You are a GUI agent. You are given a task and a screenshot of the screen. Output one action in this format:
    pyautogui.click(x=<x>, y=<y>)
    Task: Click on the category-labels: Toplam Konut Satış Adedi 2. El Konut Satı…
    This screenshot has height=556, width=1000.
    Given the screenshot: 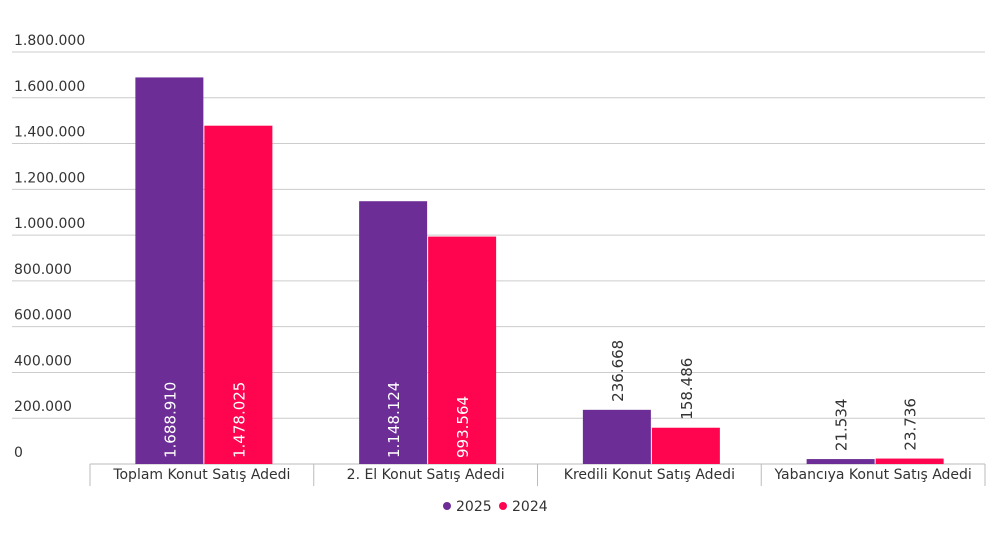 What is the action you would take?
    pyautogui.click(x=542, y=475)
    